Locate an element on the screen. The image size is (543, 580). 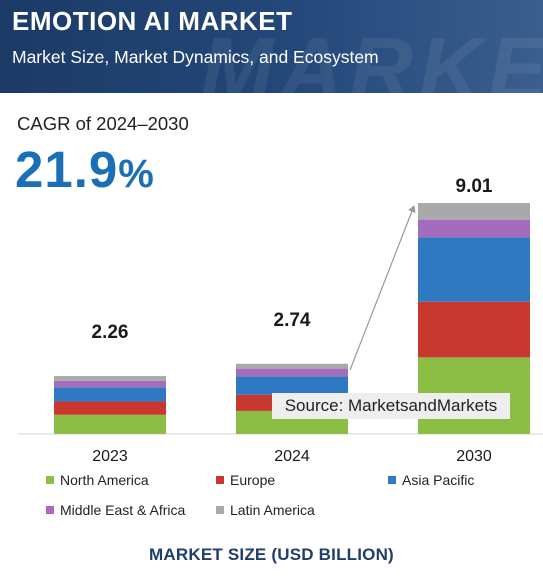
cagr-number: 21.9 is located at coordinates (67, 169).